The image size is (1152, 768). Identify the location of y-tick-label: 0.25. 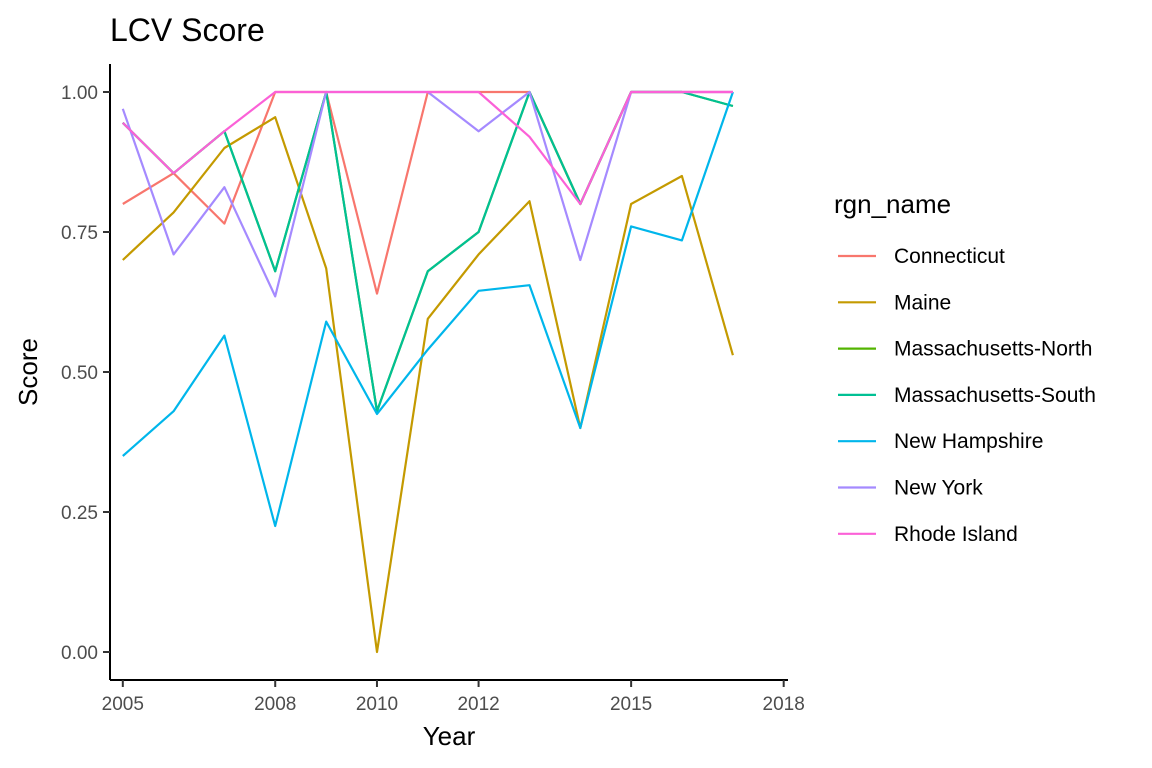
(79, 513).